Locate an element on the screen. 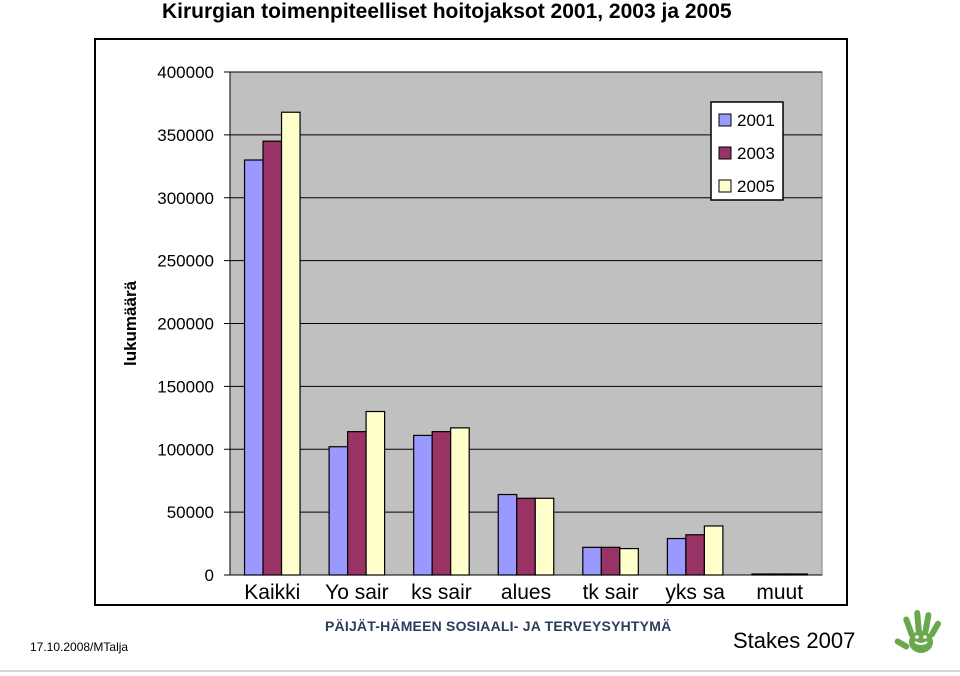  bar-2003-yo-sair is located at coordinates (357, 503).